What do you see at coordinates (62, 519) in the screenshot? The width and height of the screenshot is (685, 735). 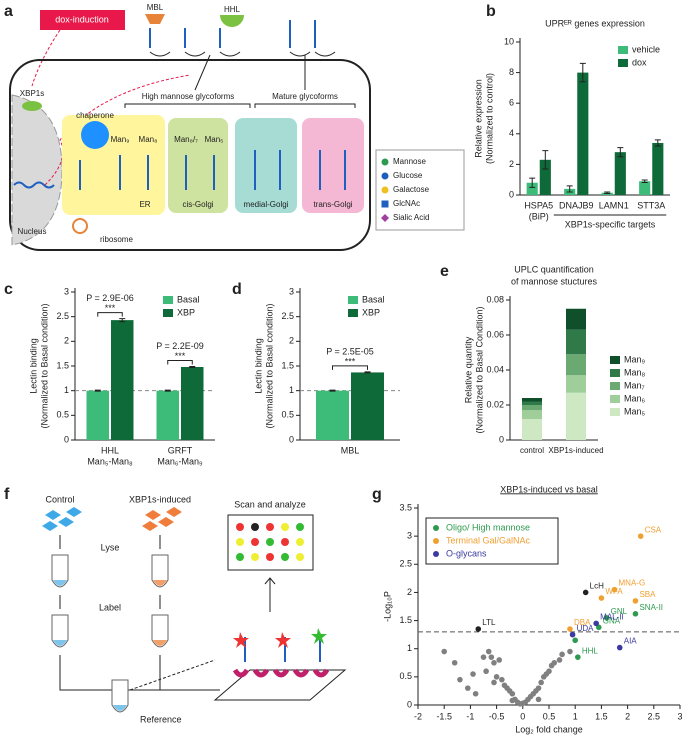 I see `cells` at bounding box center [62, 519].